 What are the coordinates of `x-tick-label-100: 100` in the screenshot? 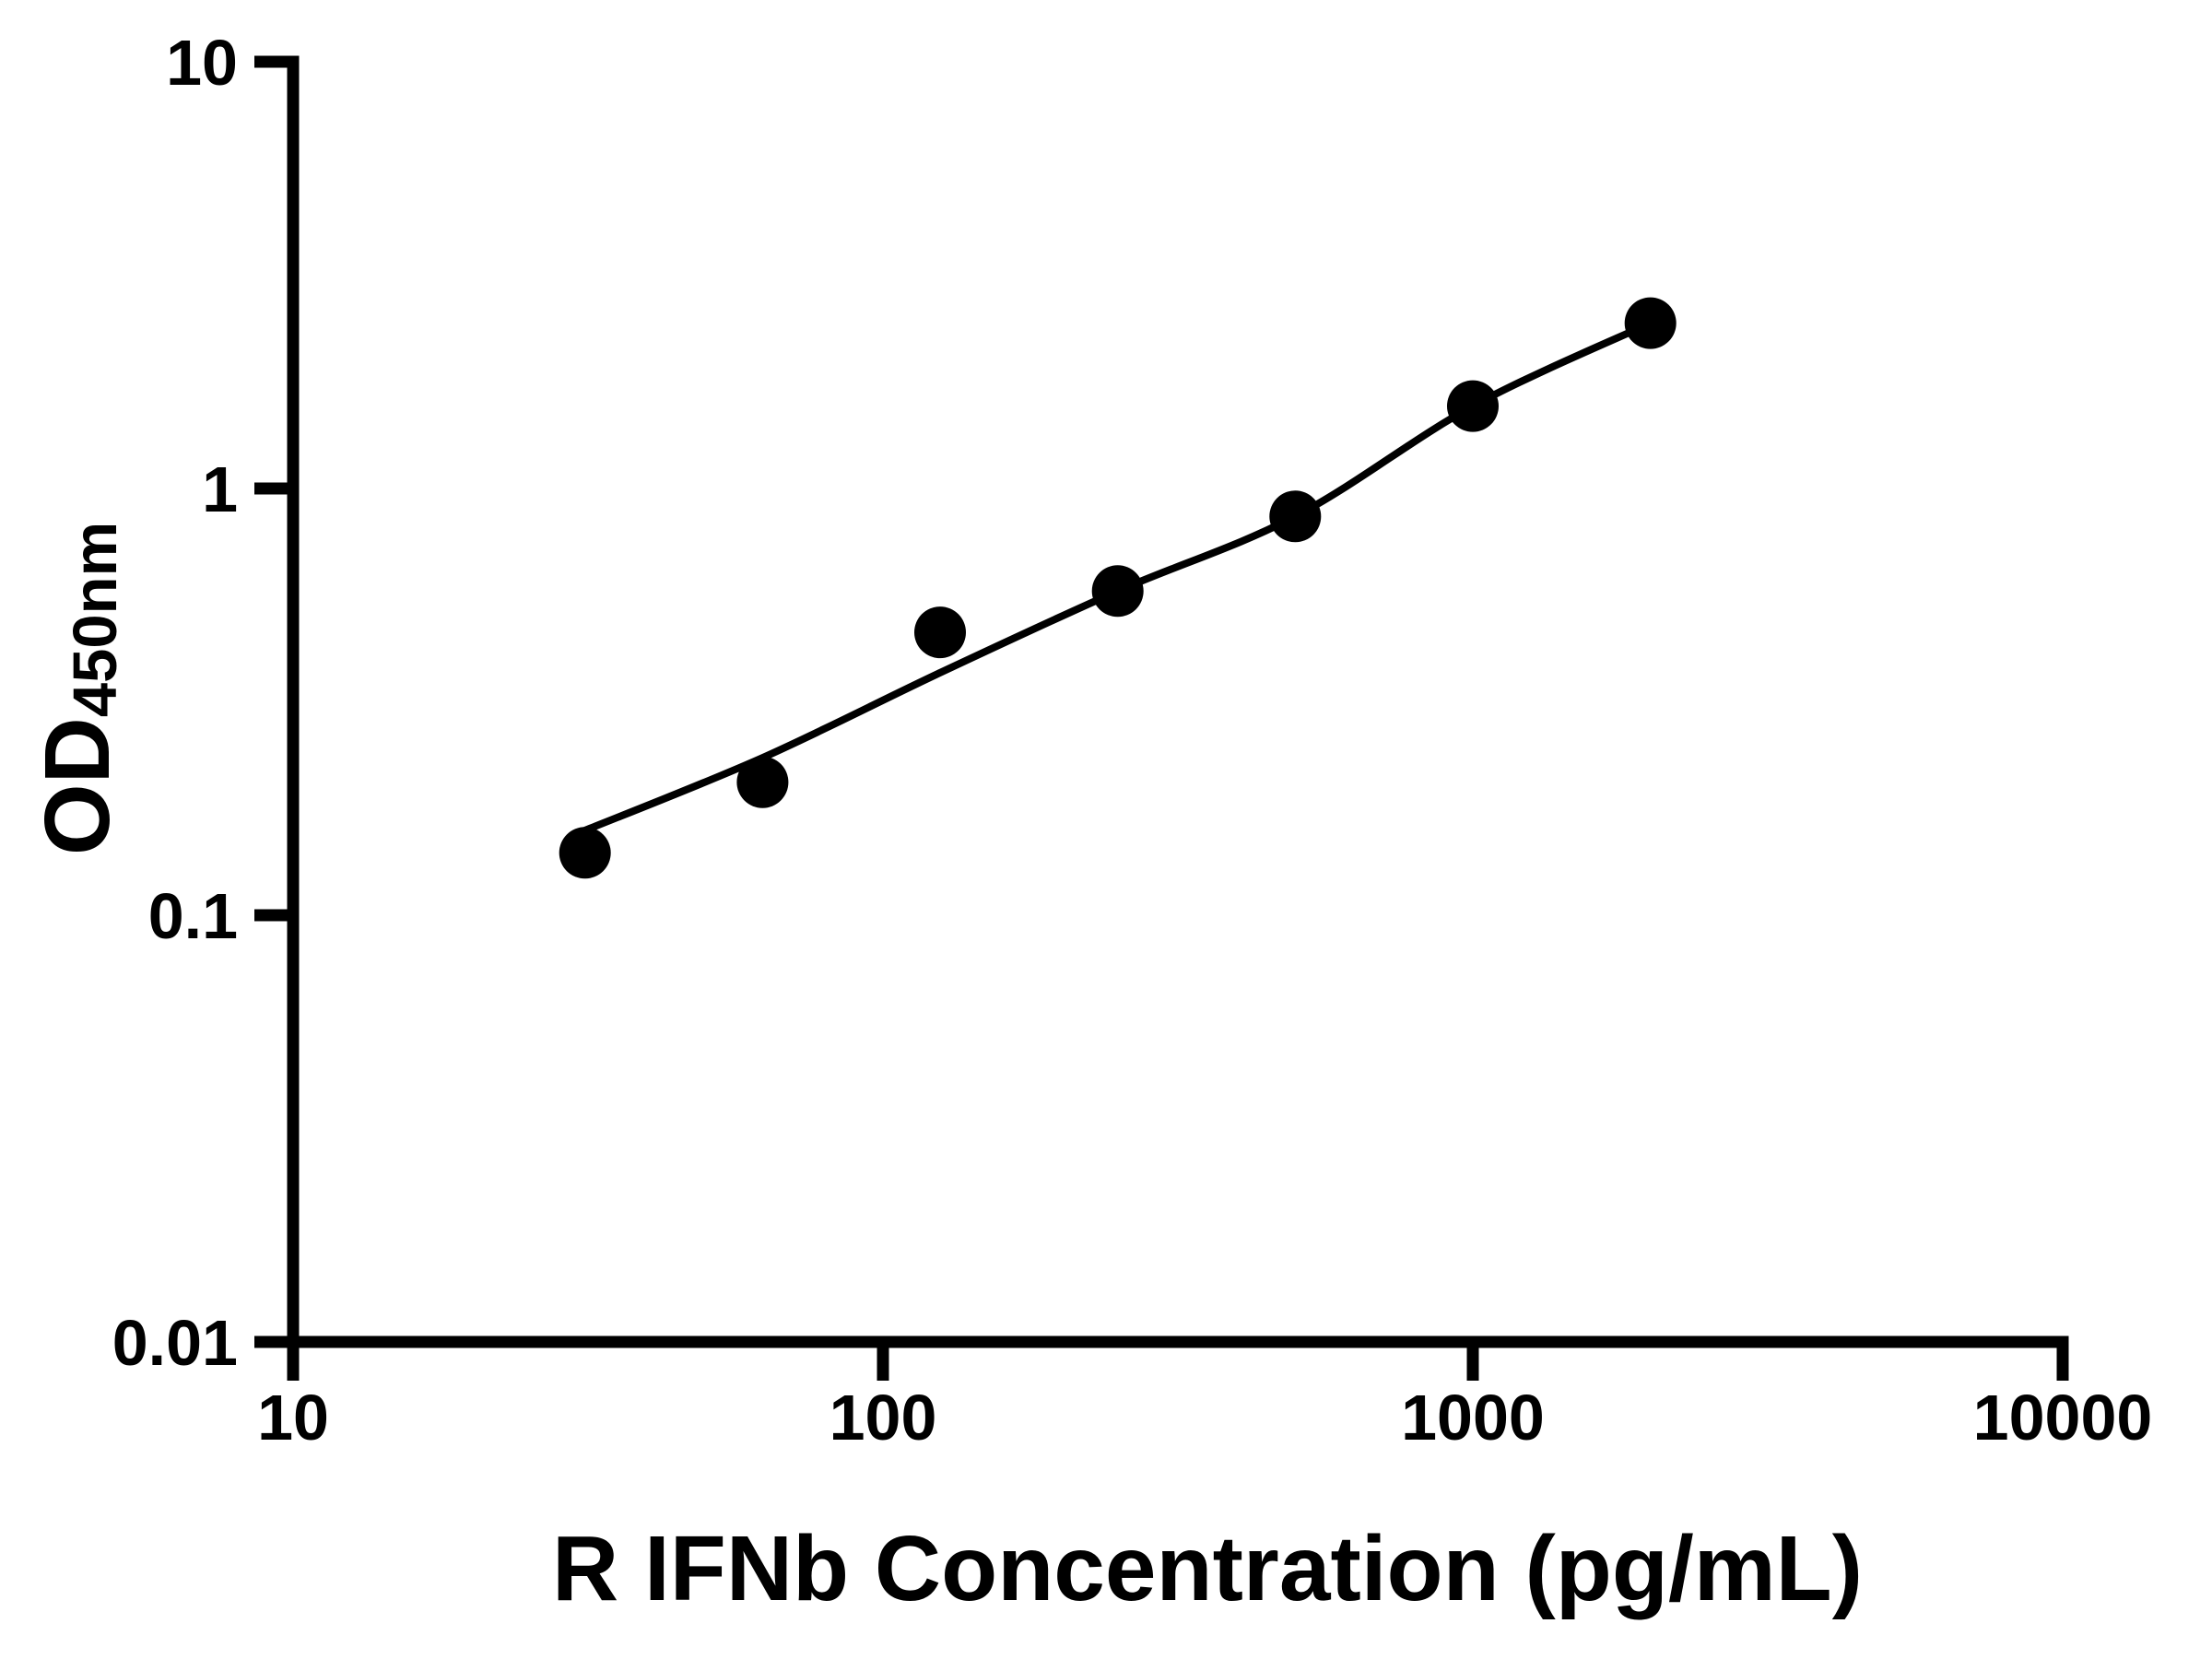 It's located at (883, 1417).